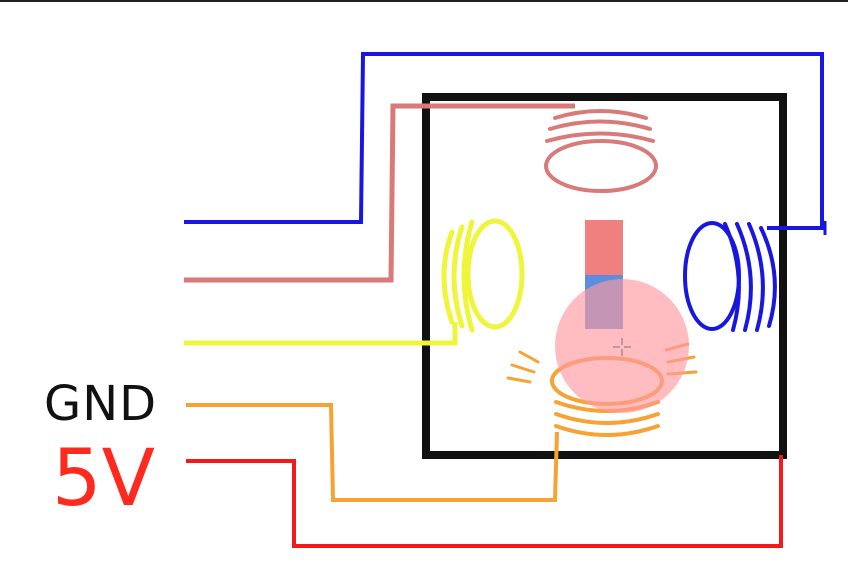 Image resolution: width=848 pixels, height=581 pixels. What do you see at coordinates (103, 479) in the screenshot?
I see `5v-label: 5V` at bounding box center [103, 479].